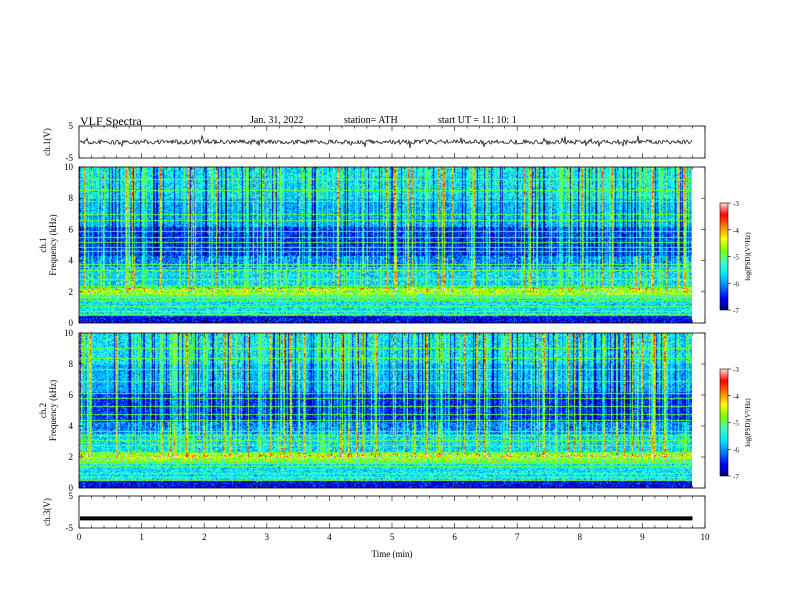 This screenshot has height=612, width=792. I want to click on xtick-label: 4, so click(329, 537).